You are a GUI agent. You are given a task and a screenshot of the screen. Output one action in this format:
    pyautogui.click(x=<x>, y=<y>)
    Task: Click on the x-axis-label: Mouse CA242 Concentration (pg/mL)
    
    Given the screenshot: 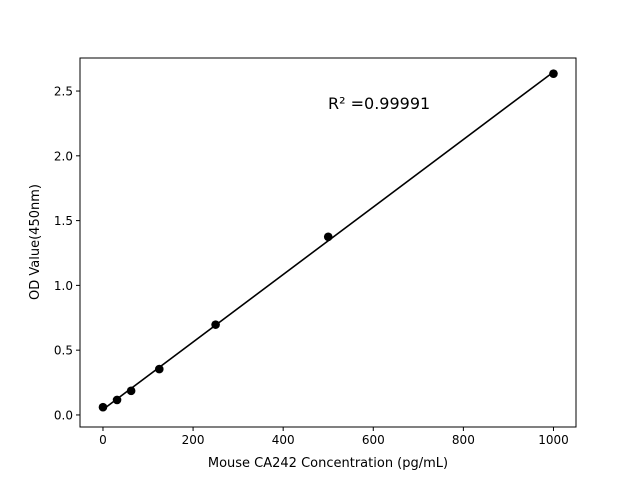 What is the action you would take?
    pyautogui.click(x=328, y=463)
    